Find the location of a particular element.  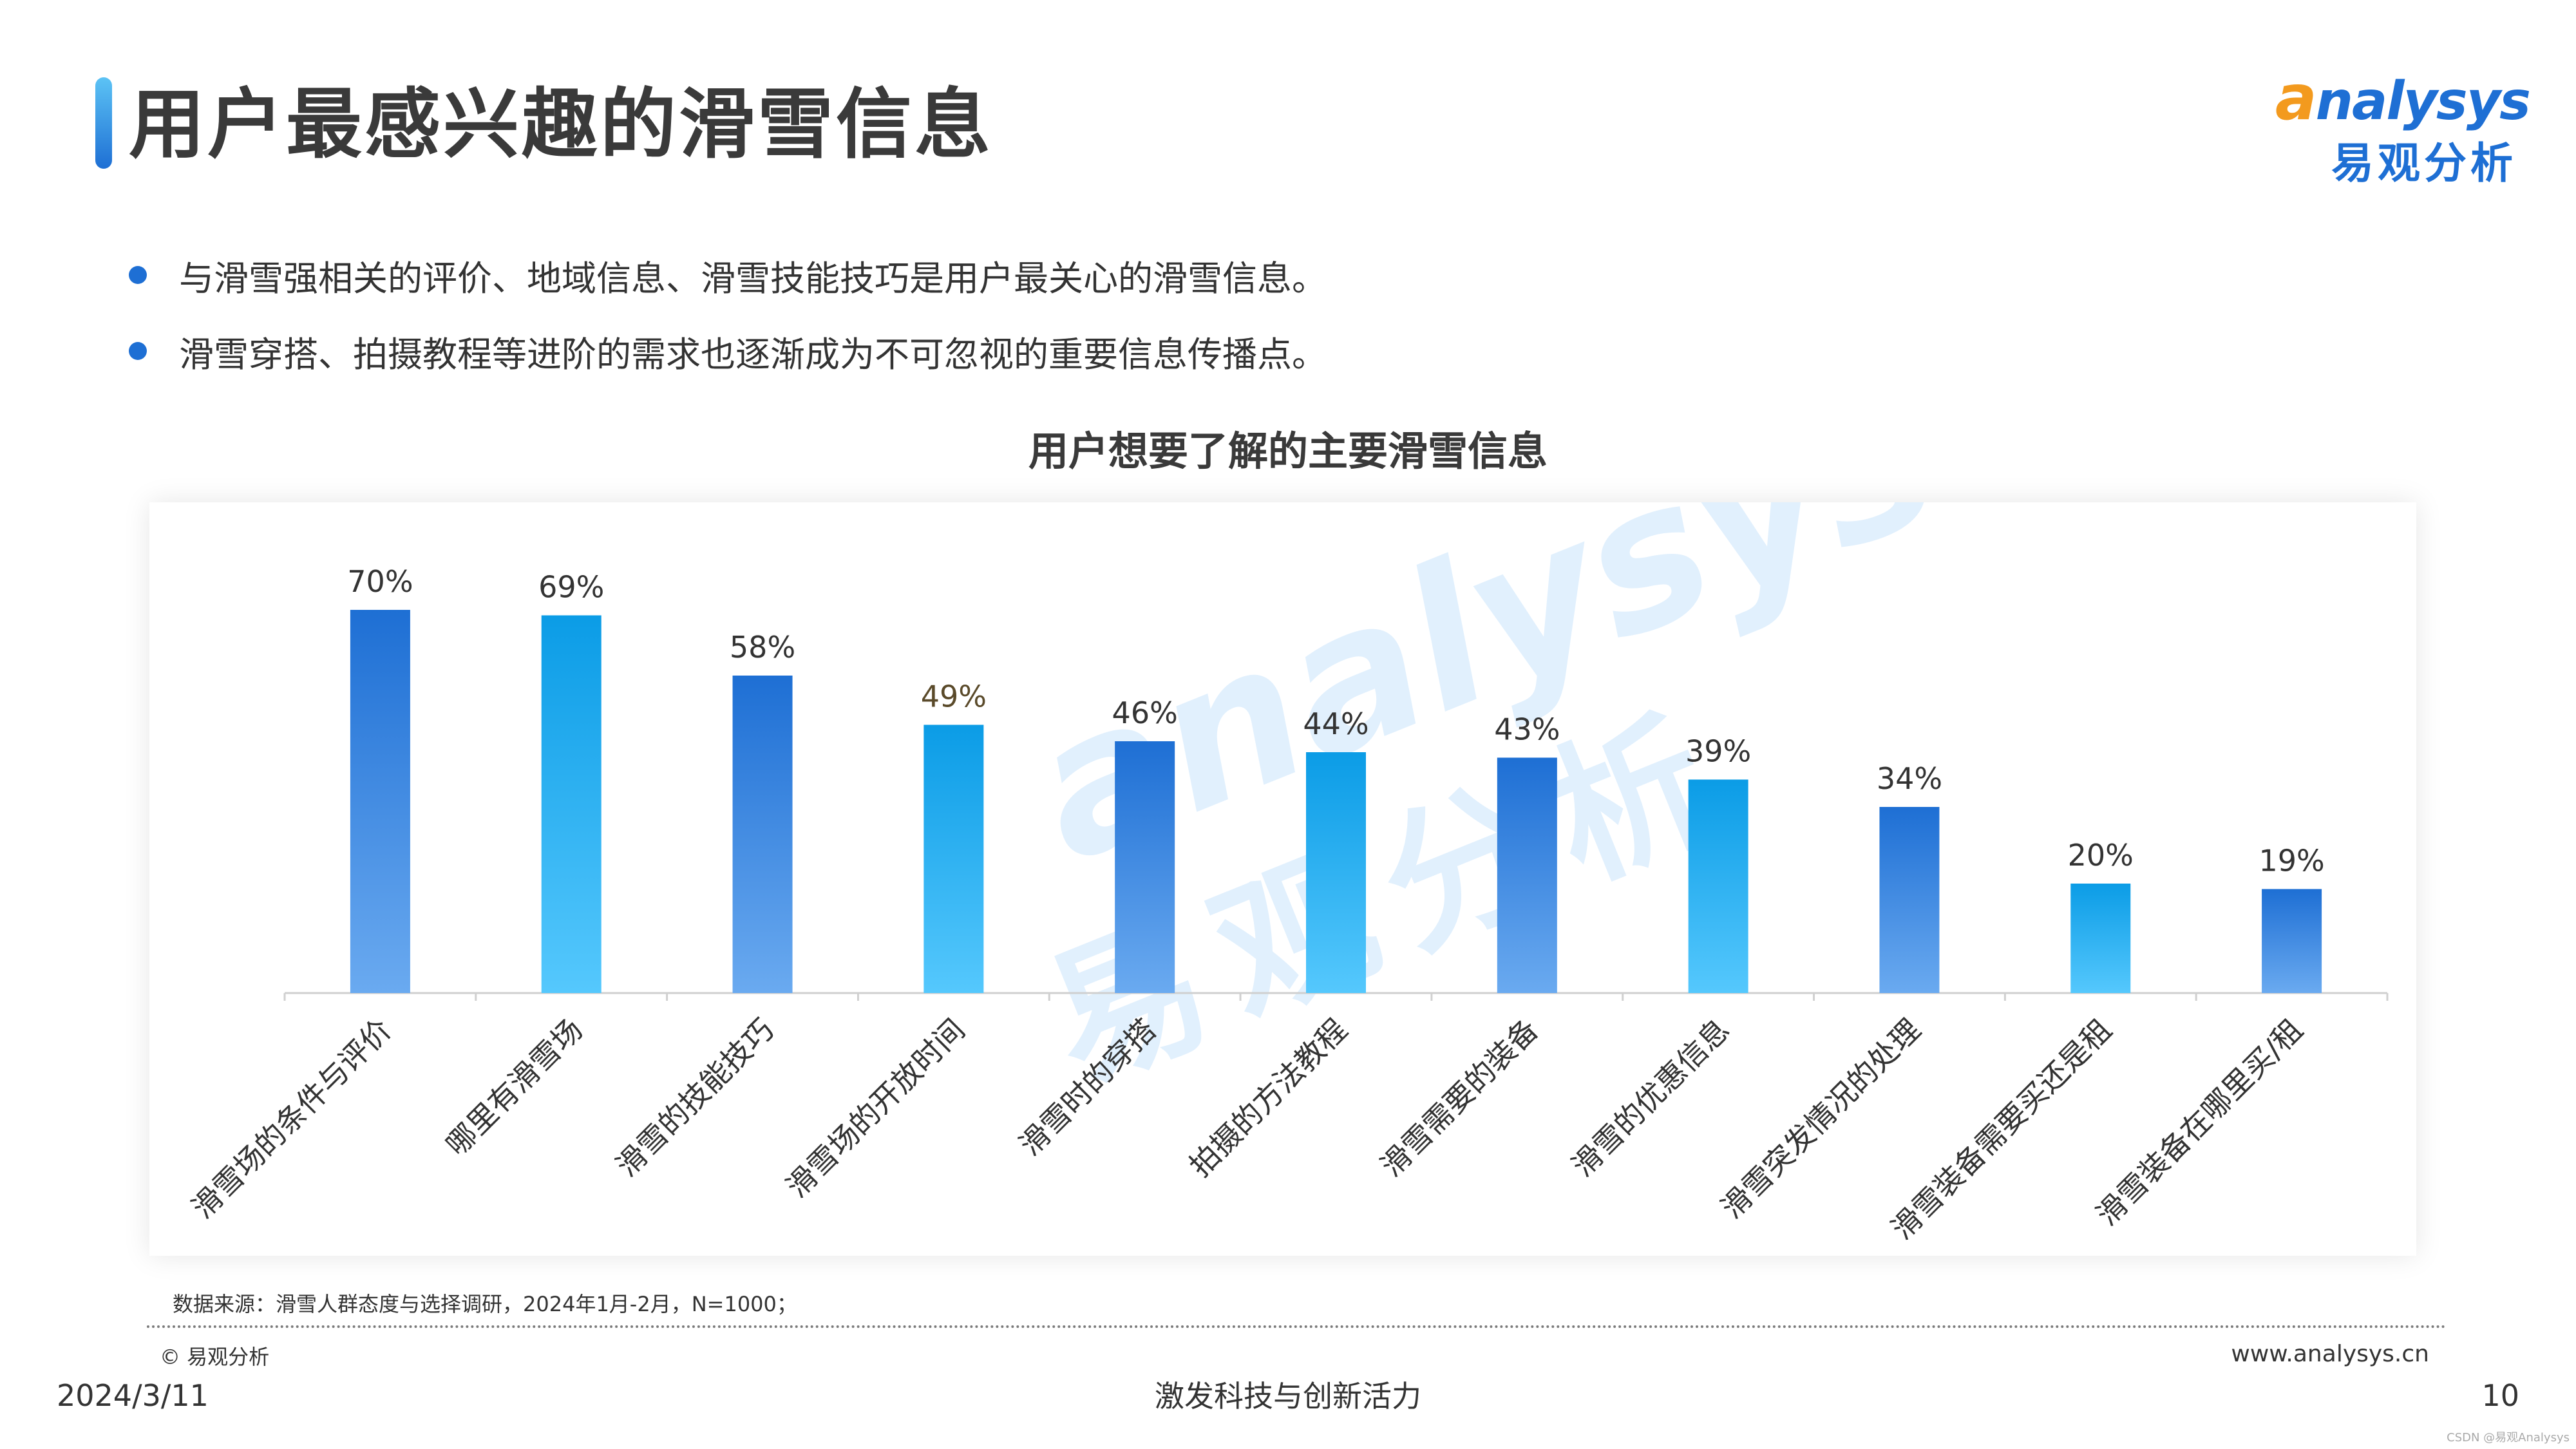

report-date: 2024/3/11 is located at coordinates (133, 1395).